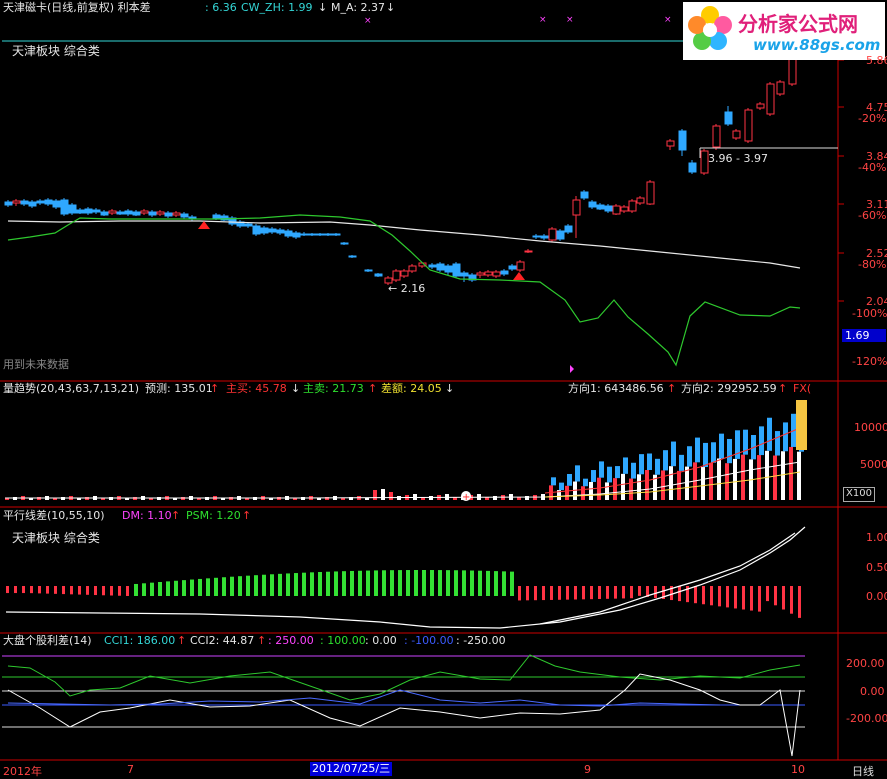 The image size is (887, 779). Describe the element at coordinates (71, 388) in the screenshot. I see `volume-title: 量趋势(20,43,63,7,13,21)` at that location.